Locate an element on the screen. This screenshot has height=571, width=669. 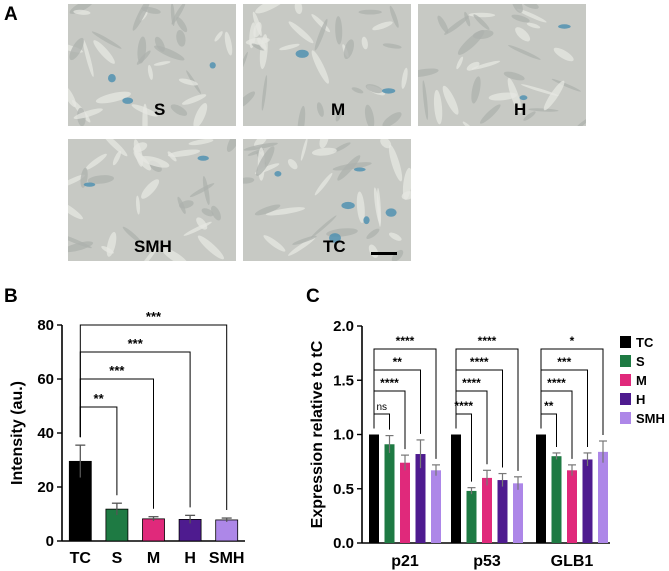
micrograph-m: M is located at coordinates (327, 65).